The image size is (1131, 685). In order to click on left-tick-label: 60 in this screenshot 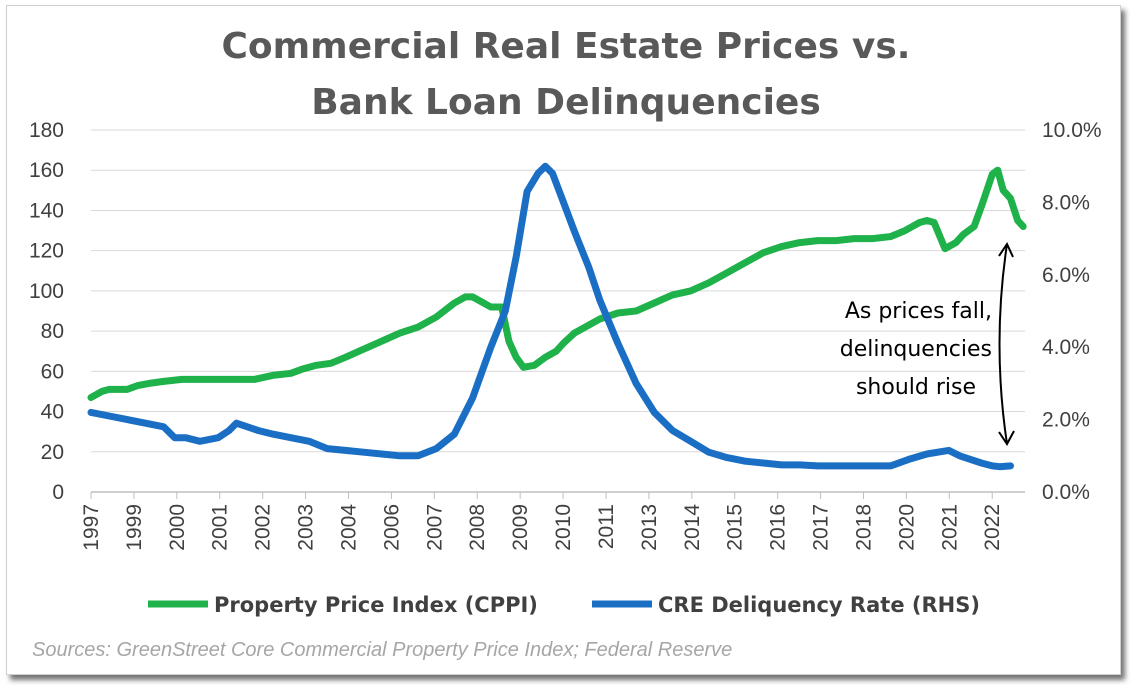, I will do `click(52, 371)`.